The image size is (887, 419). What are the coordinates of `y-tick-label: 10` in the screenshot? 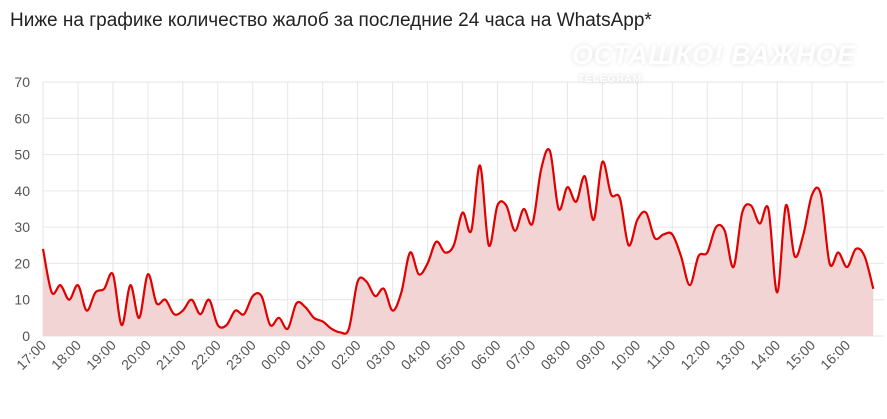 It's located at (22, 300).